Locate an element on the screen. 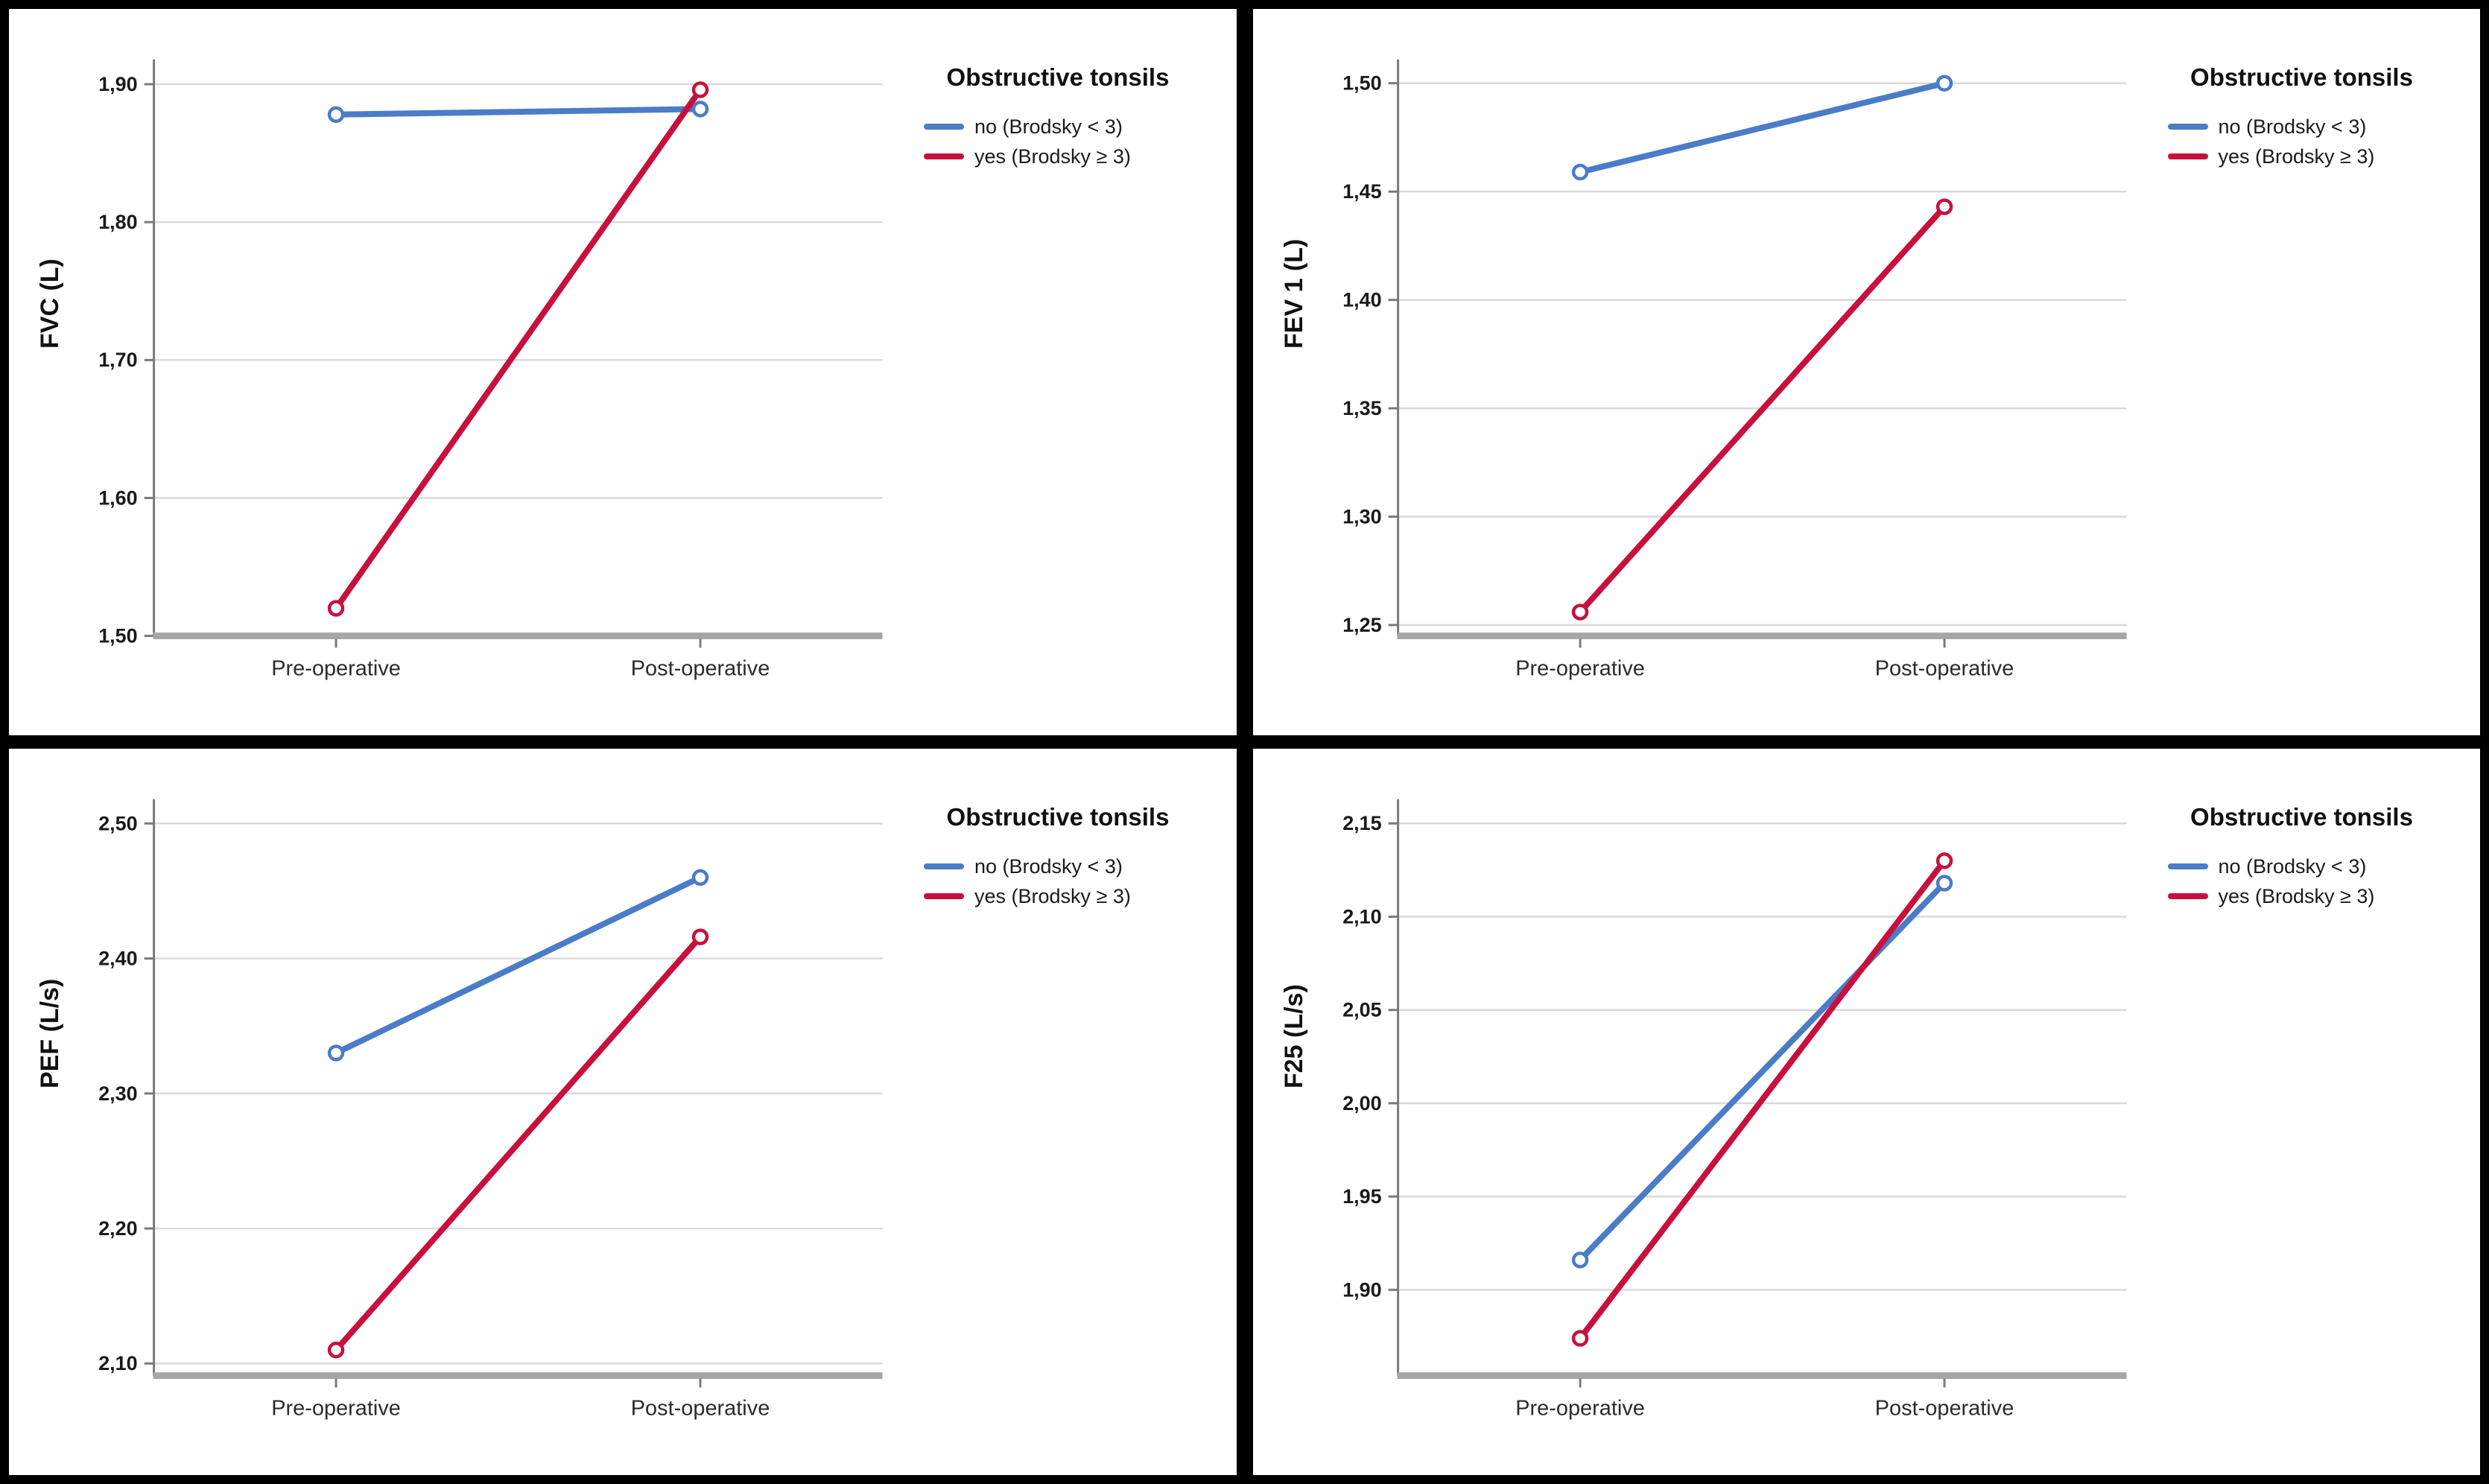  y-tick-label: 1,70 is located at coordinates (118, 360).